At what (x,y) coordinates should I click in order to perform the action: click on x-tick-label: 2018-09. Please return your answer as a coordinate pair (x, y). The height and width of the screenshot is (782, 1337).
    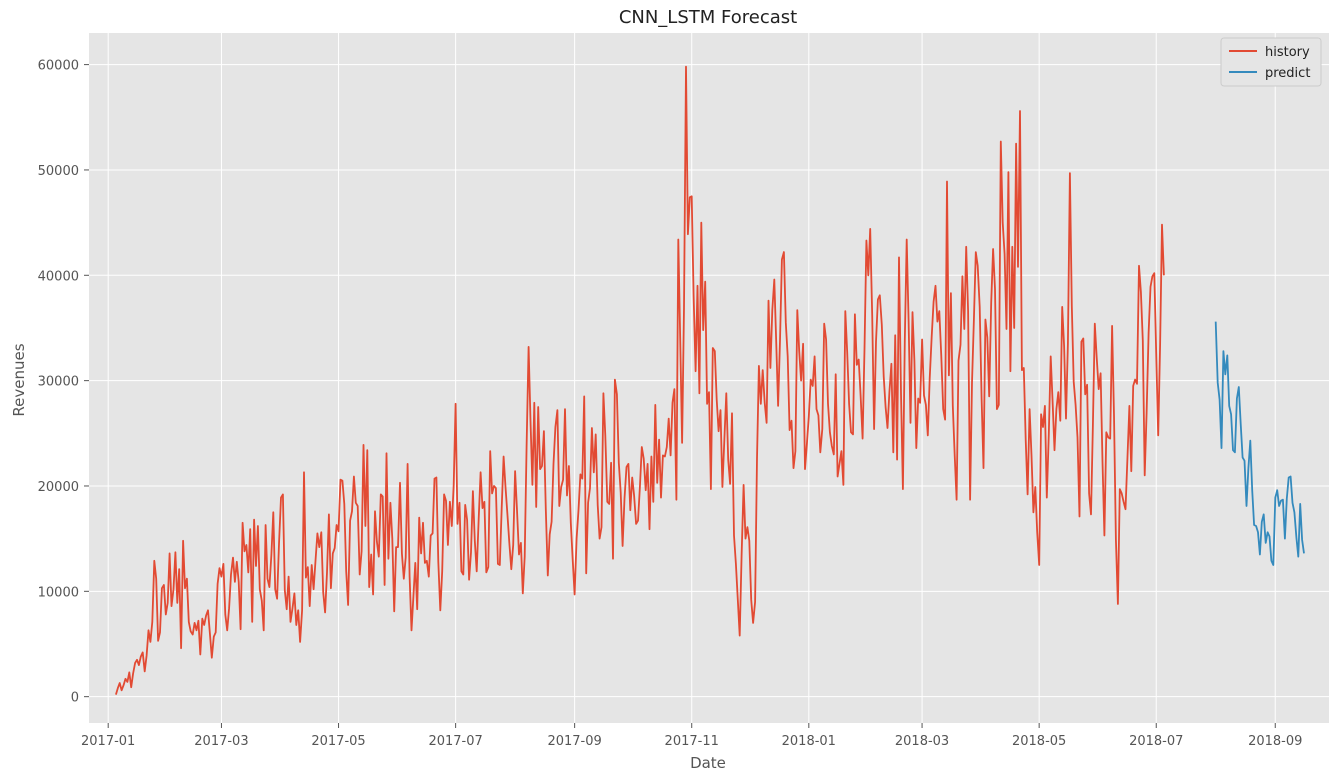
    Looking at the image, I should click on (1275, 741).